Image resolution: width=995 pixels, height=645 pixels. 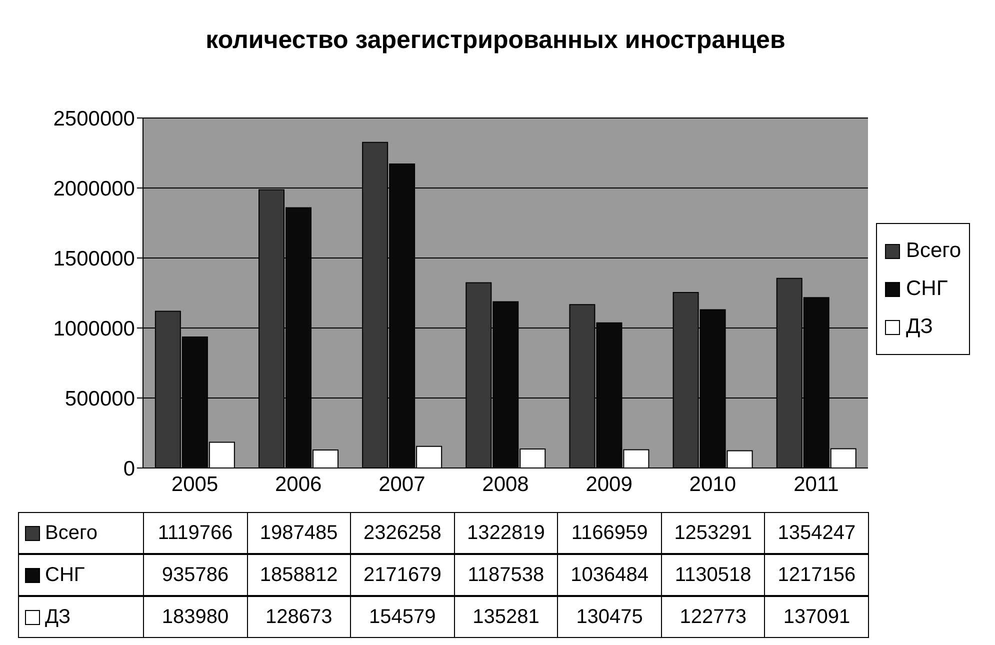 I want to click on x-tick-label: 2005, so click(x=194, y=484).